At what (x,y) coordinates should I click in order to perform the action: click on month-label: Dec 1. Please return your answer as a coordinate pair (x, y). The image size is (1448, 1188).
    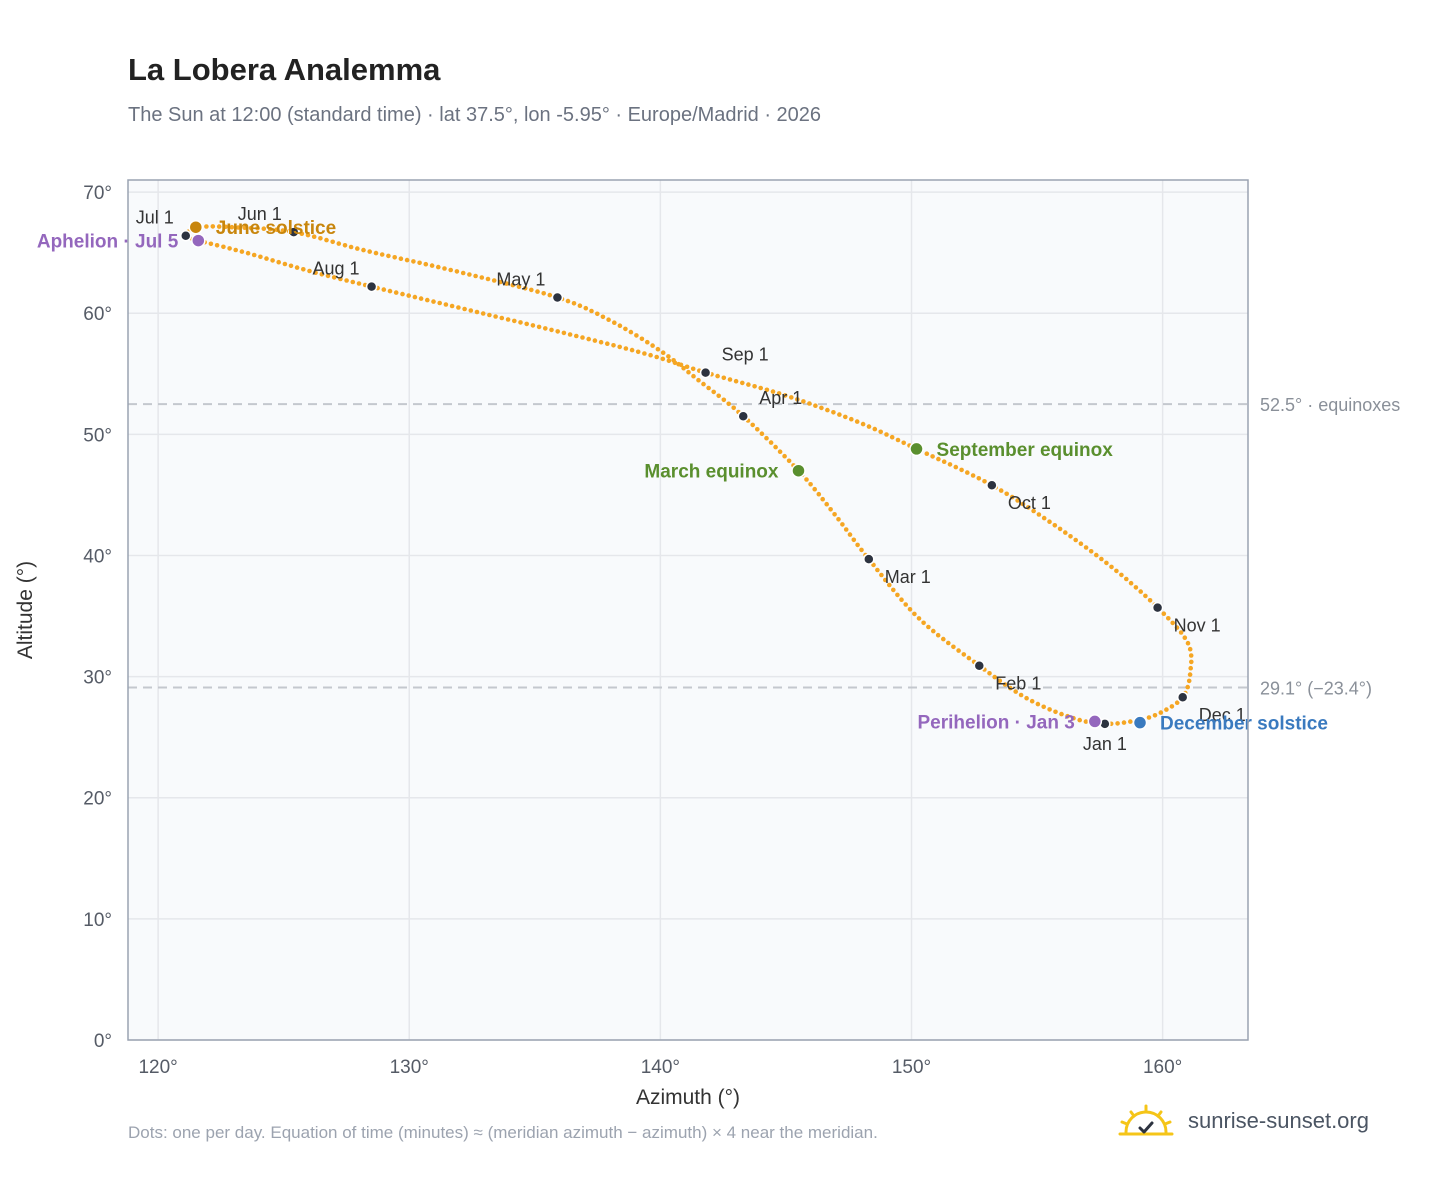
    Looking at the image, I should click on (1222, 715).